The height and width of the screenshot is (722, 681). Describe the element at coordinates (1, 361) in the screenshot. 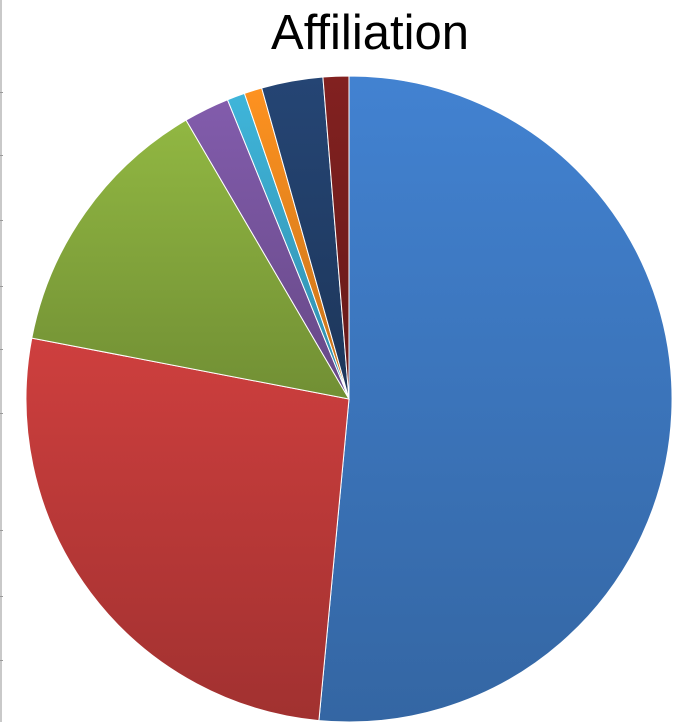

I see `left-border-rule` at that location.